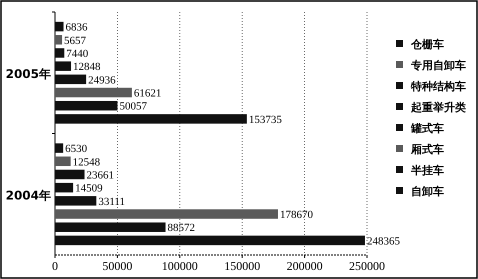 Image resolution: width=478 pixels, height=279 pixels. Describe the element at coordinates (180, 266) in the screenshot. I see `x-tick-label: 100000` at that location.